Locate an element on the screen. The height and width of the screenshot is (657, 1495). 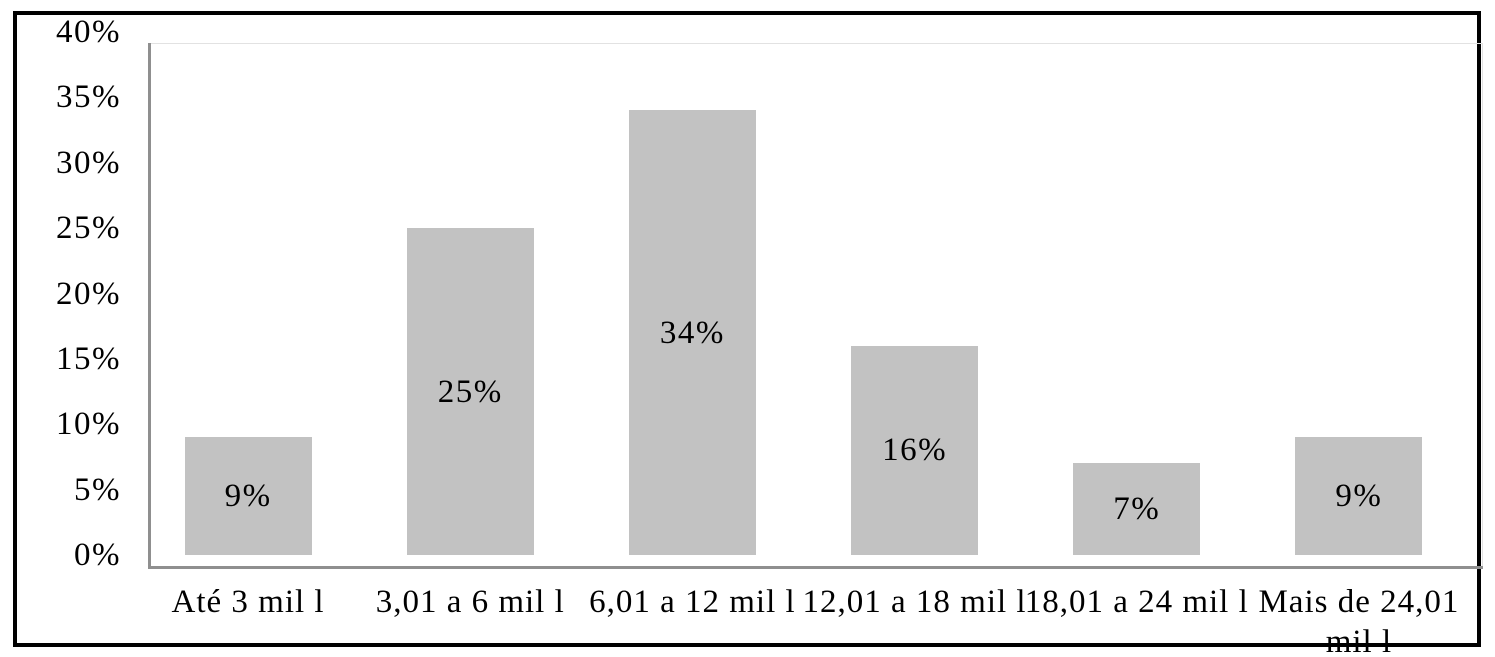
bar-value-label: 16% is located at coordinates (915, 450).